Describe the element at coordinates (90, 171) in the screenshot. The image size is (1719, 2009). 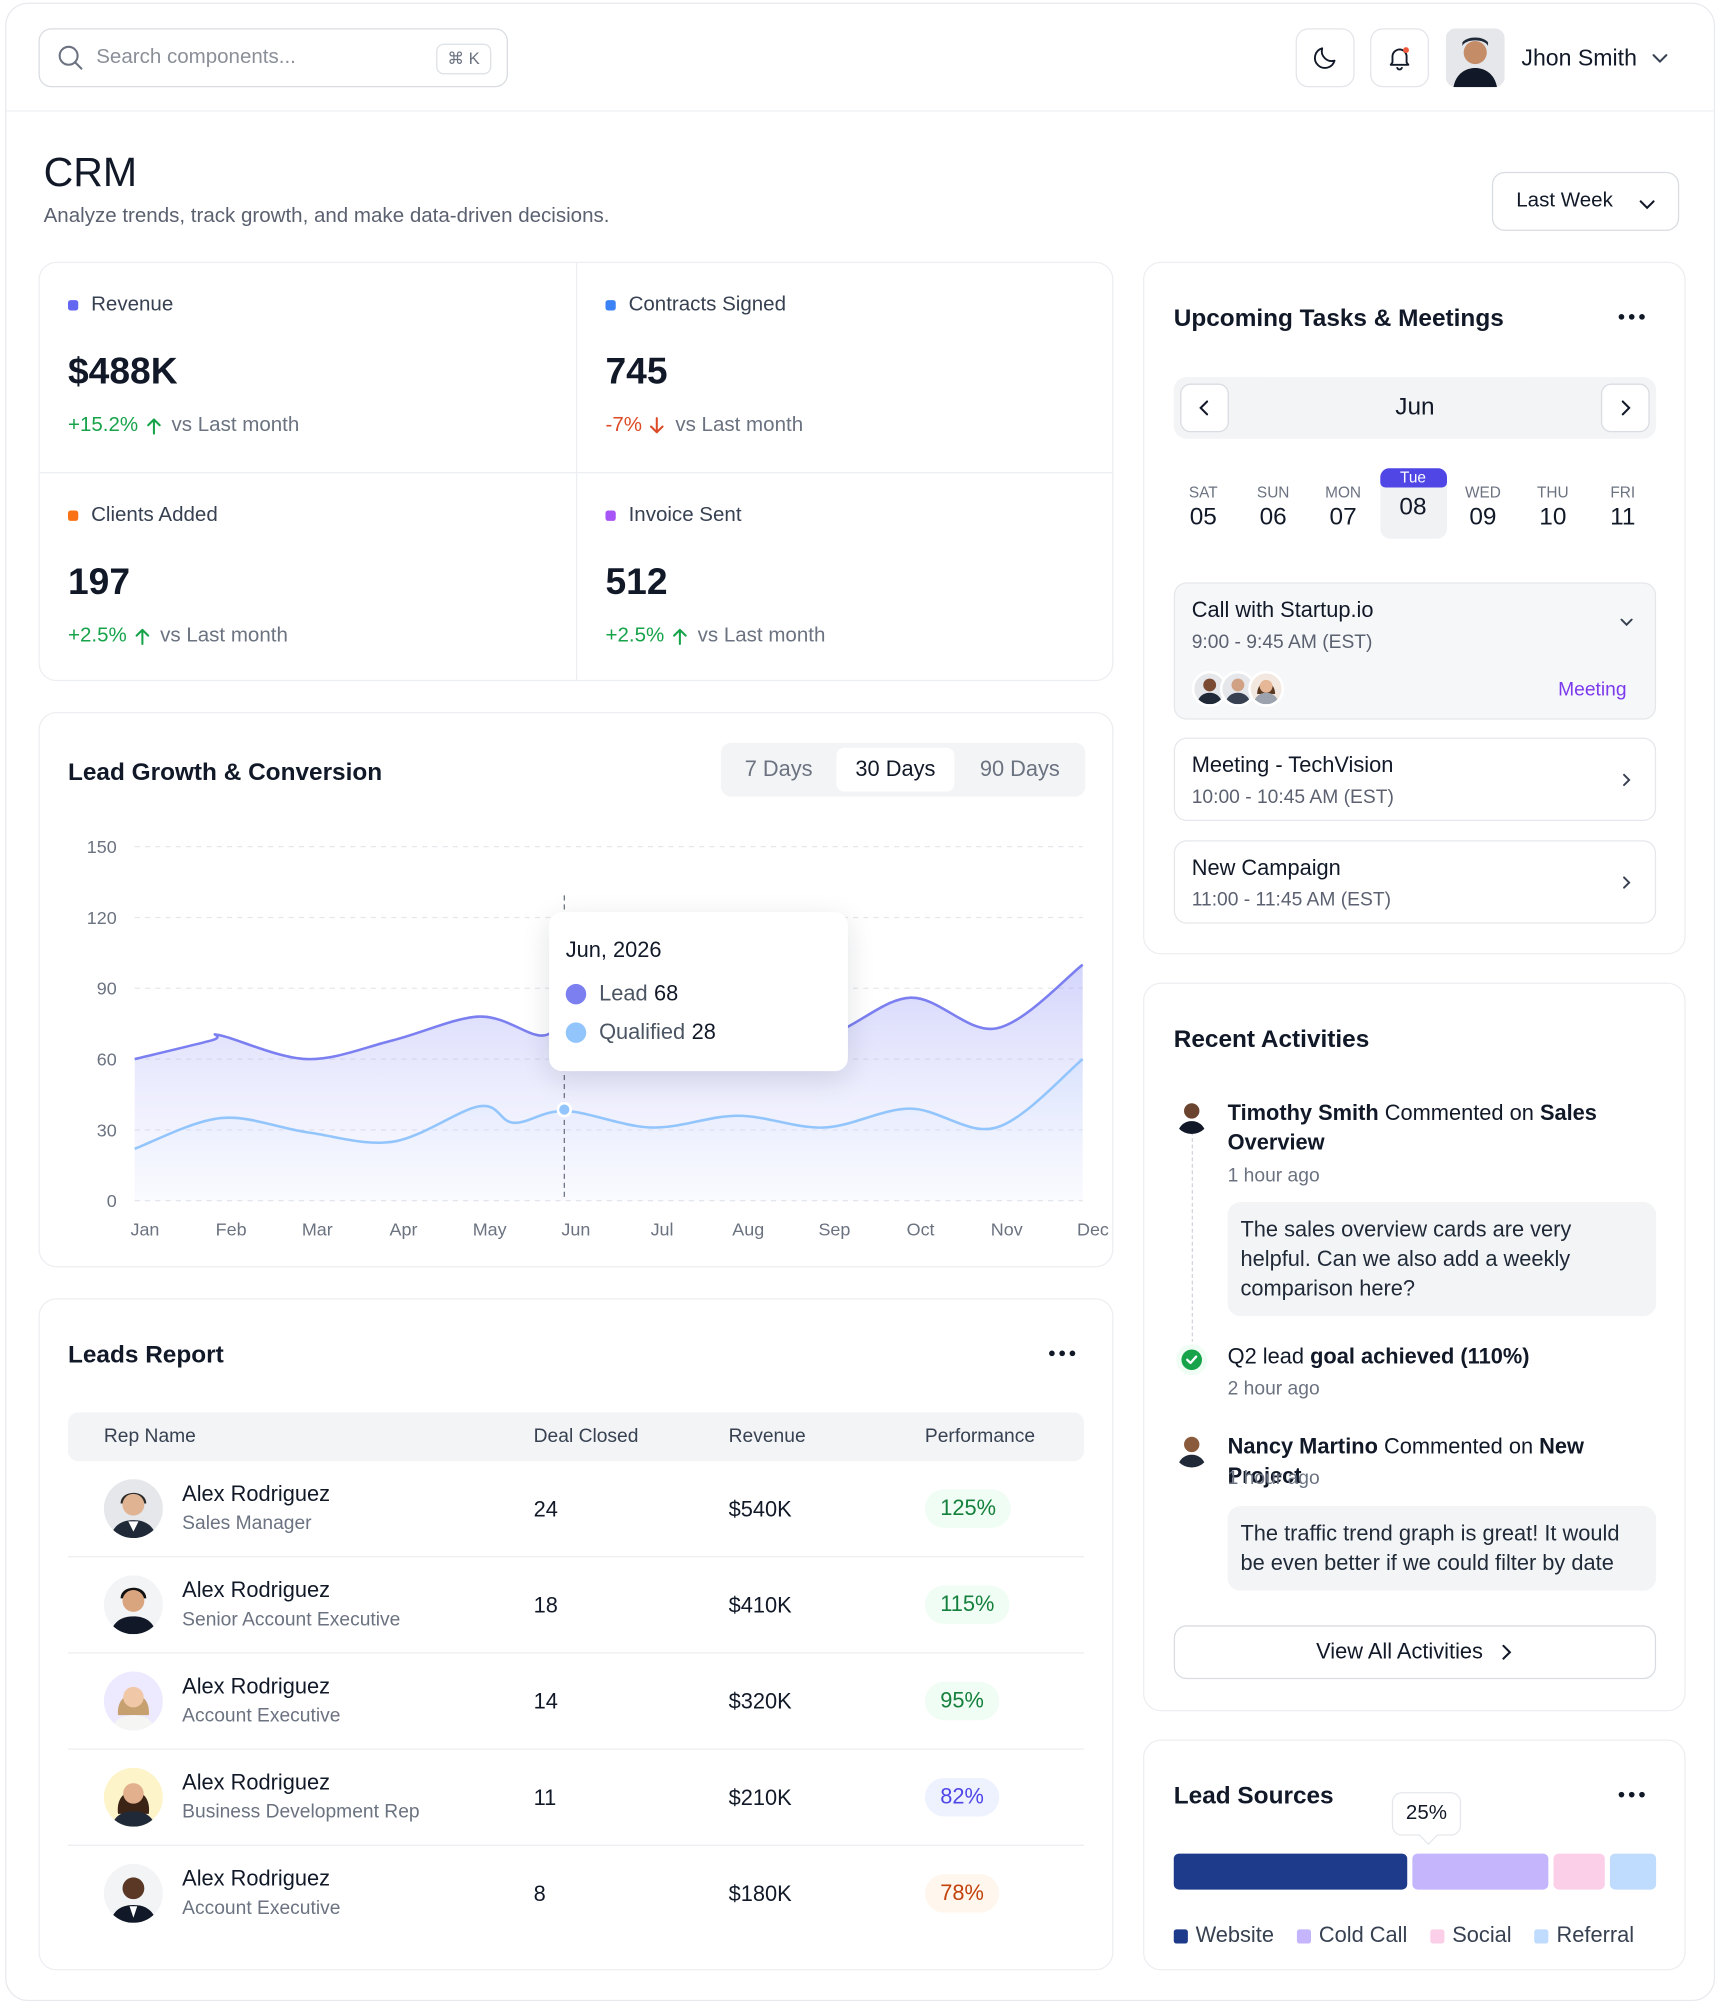
I see `page-title: CRM` at that location.